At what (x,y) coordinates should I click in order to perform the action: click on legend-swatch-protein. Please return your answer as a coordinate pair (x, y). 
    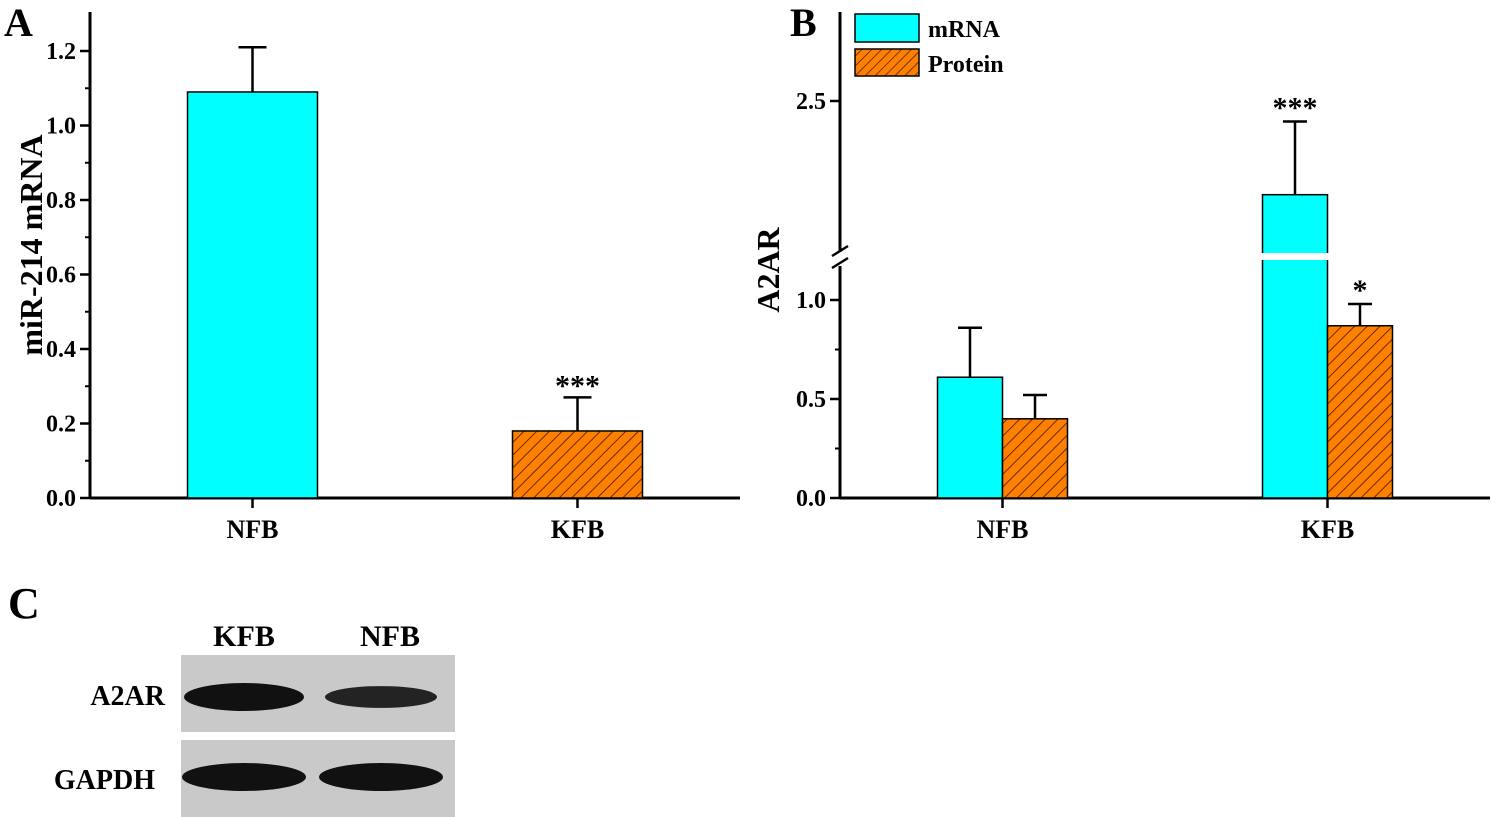
    Looking at the image, I should click on (887, 62).